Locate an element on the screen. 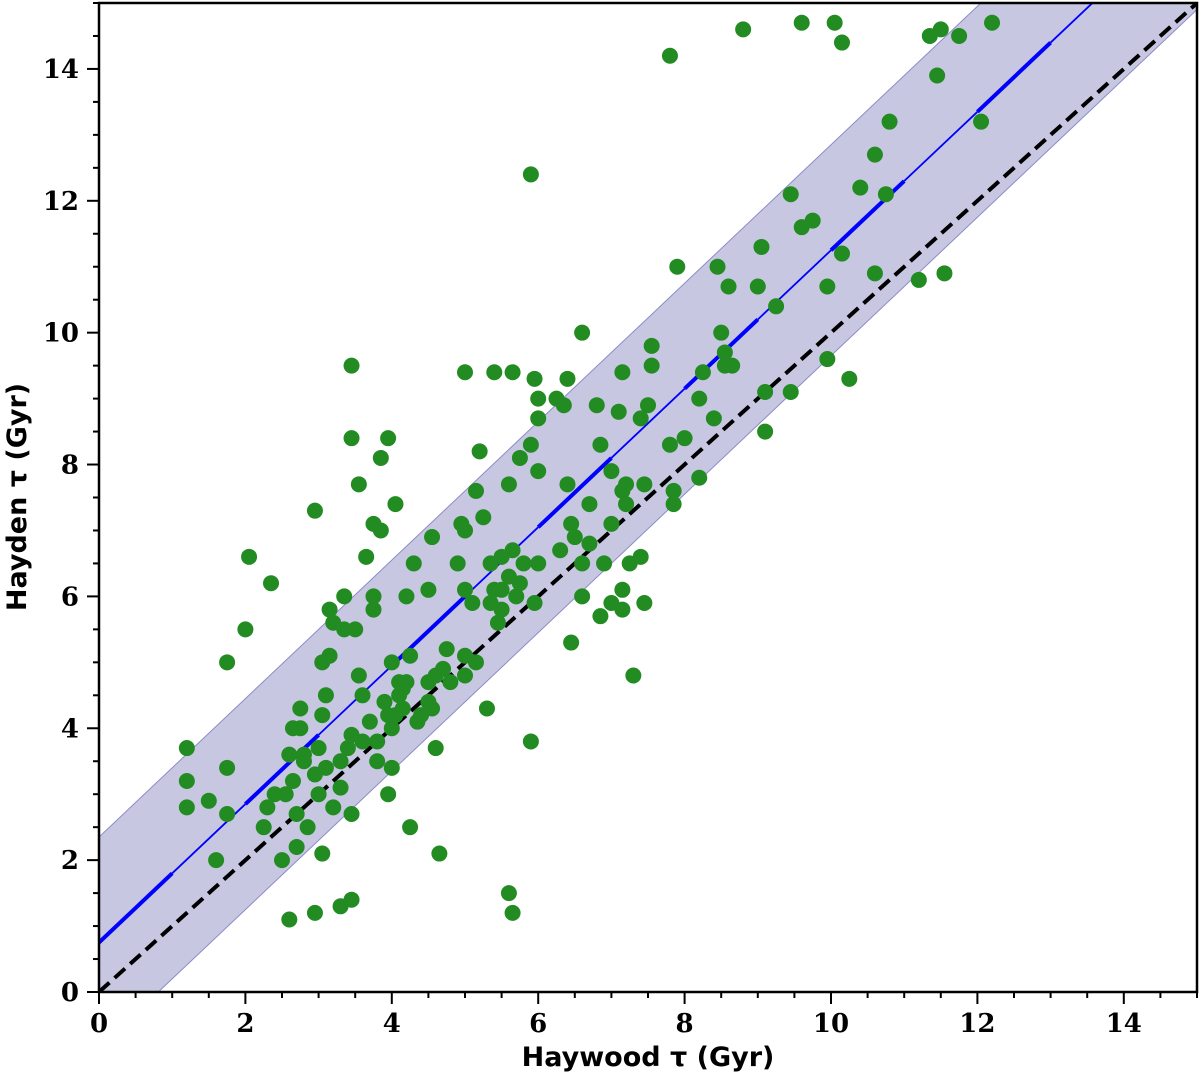 The height and width of the screenshot is (1074, 1200). y-tick-label: 8 is located at coordinates (70, 466).